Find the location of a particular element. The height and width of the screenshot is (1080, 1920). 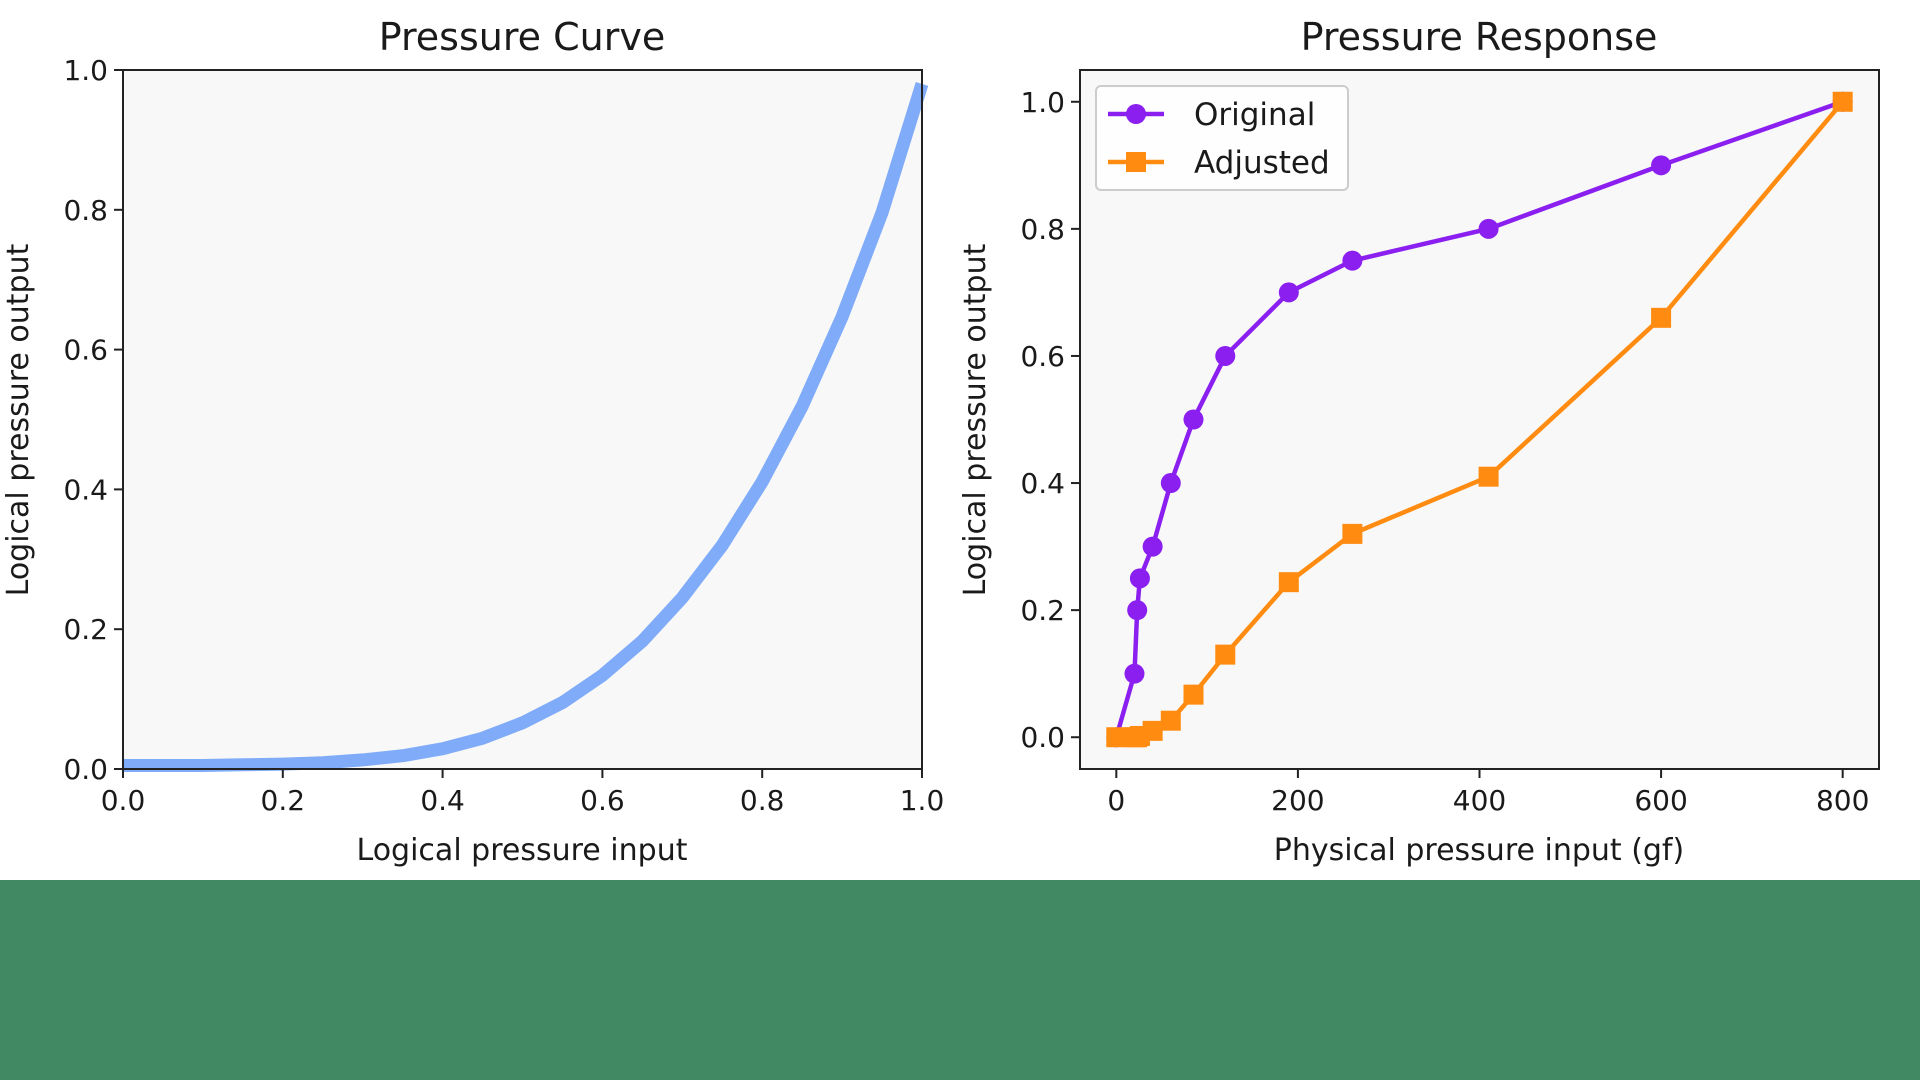

x-axis: 0.0 0.2 0.4 0.6 0.8 1.0 is located at coordinates (523, 793).